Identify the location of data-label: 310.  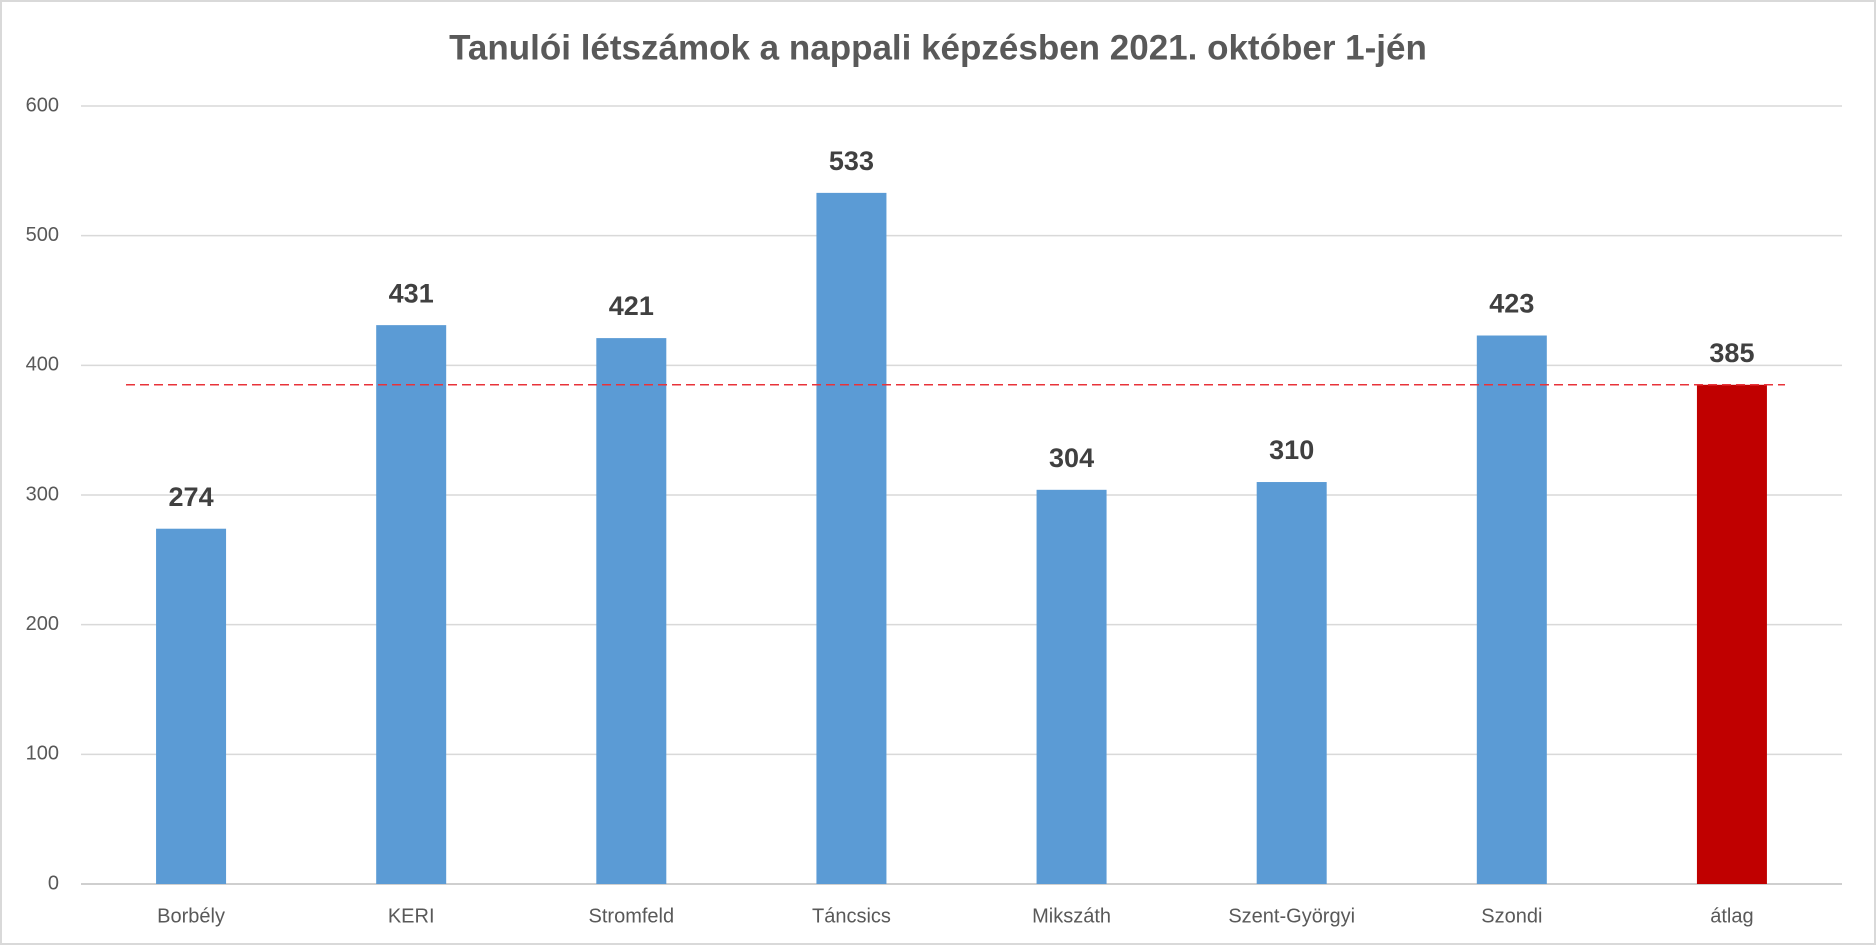
(1291, 450).